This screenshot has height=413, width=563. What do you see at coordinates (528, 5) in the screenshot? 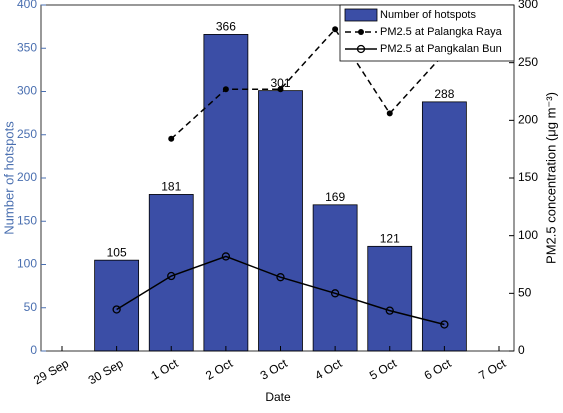
I see `y2-tick-label: 300` at bounding box center [528, 5].